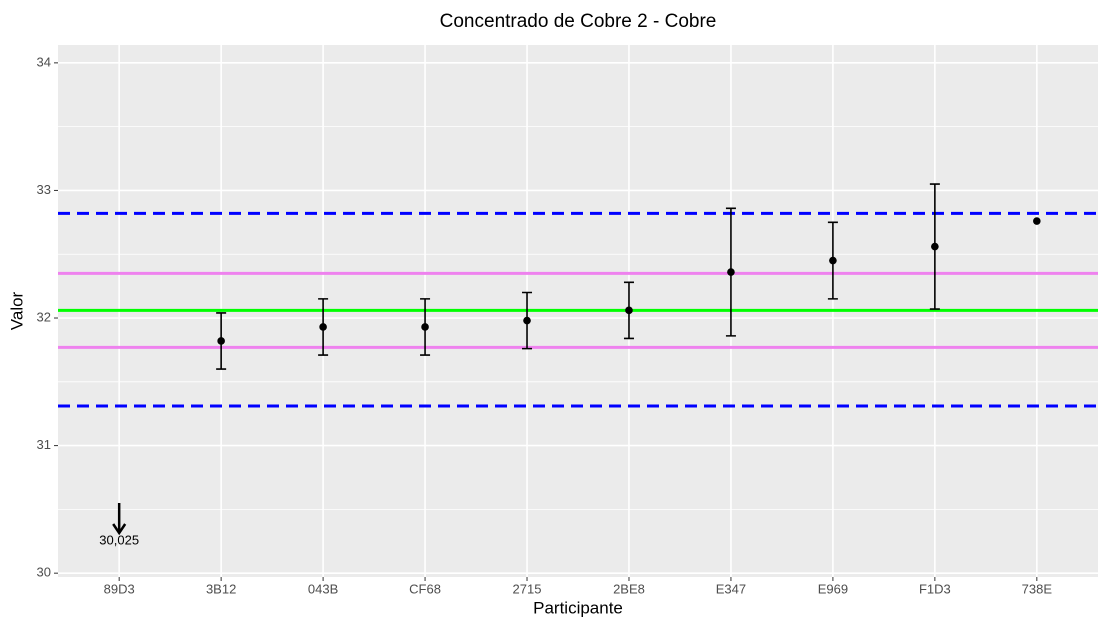 Image resolution: width=1098 pixels, height=624 pixels. What do you see at coordinates (833, 588) in the screenshot?
I see `x-tick-label: E969` at bounding box center [833, 588].